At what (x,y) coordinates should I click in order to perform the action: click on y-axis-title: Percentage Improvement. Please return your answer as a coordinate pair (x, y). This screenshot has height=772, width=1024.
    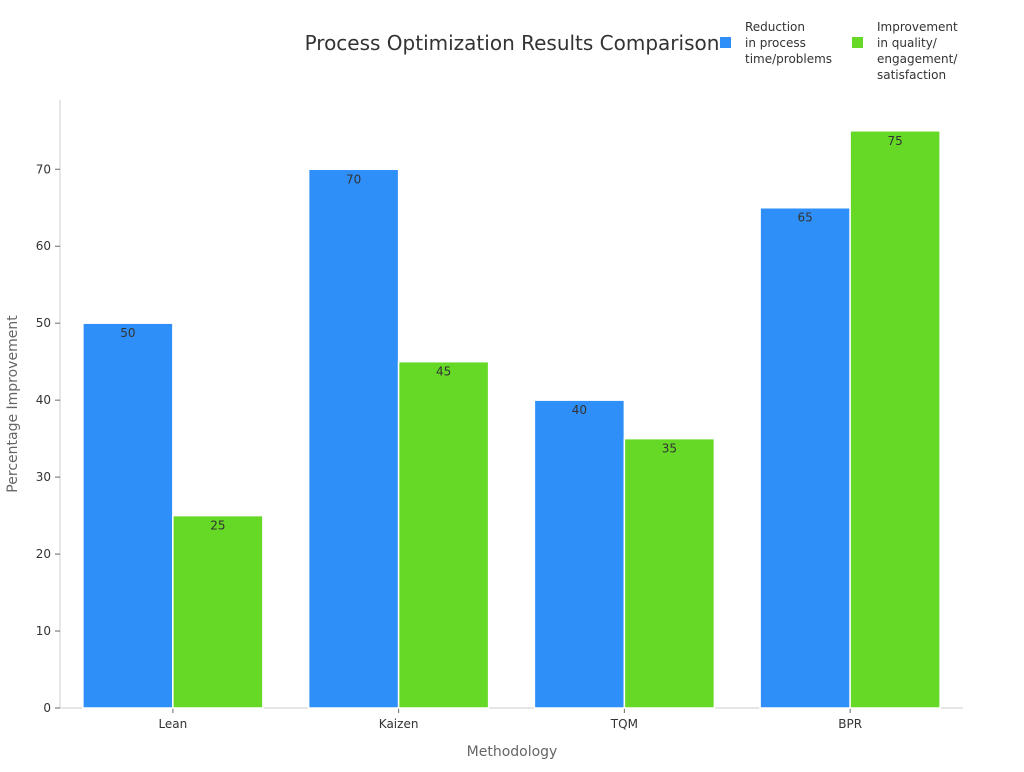
    Looking at the image, I should click on (13, 404).